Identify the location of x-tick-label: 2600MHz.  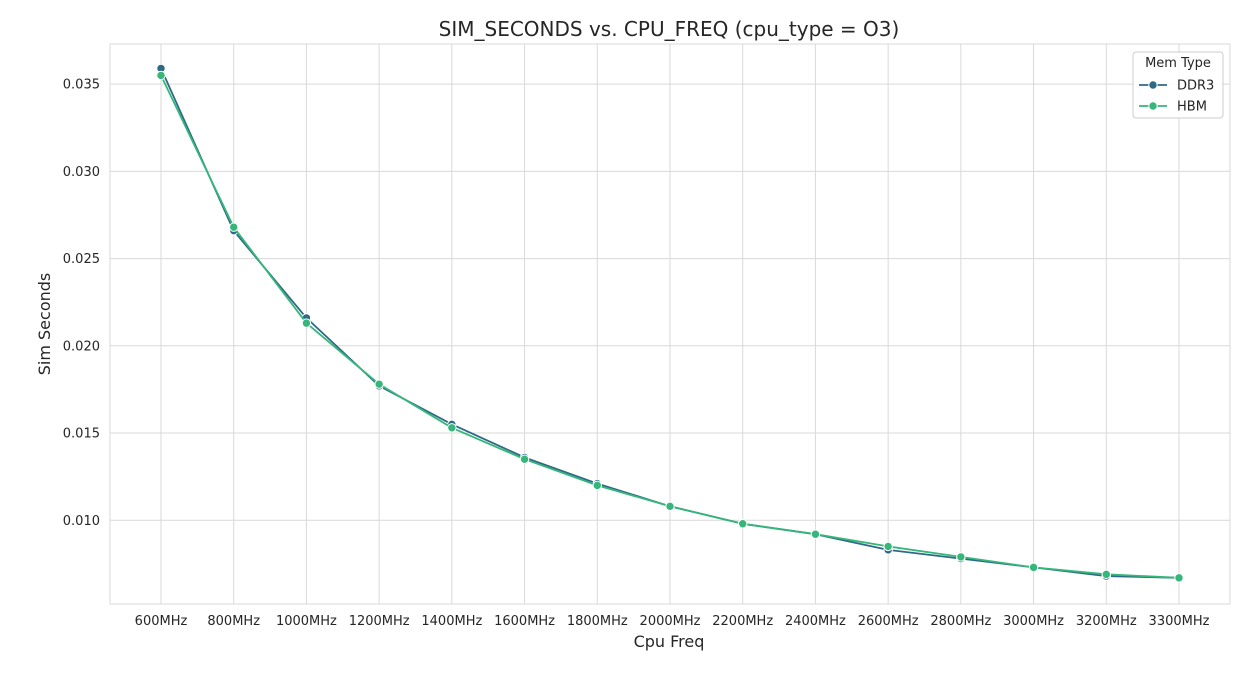
(888, 621).